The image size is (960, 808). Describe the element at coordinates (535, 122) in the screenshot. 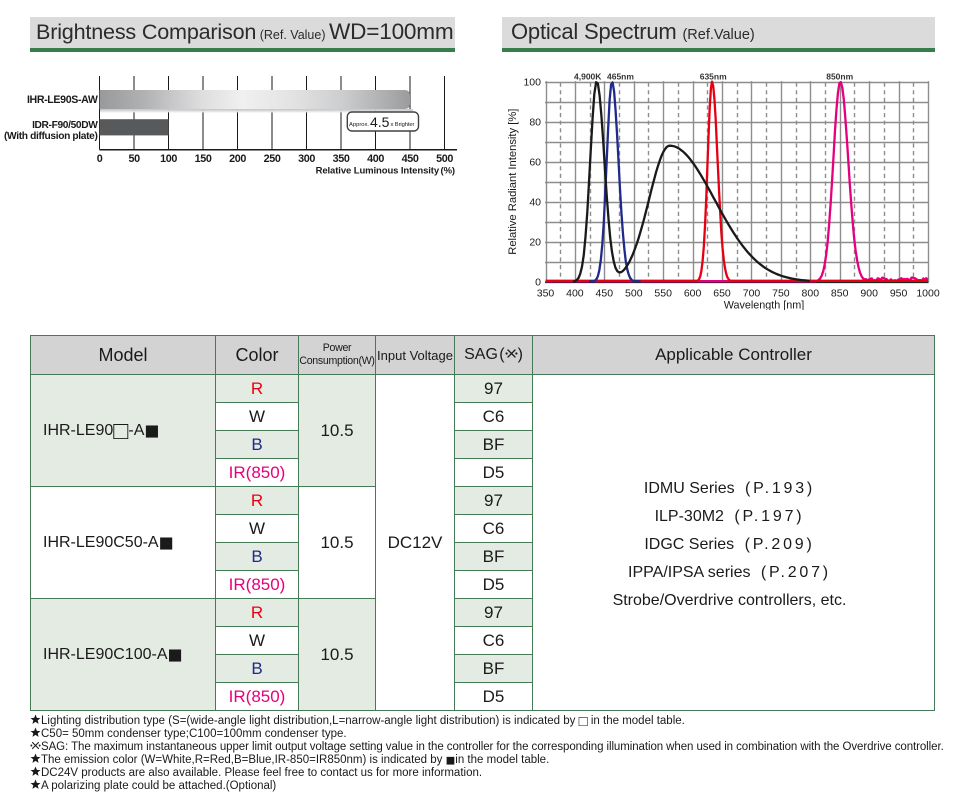

I see `svg-text: 80` at that location.